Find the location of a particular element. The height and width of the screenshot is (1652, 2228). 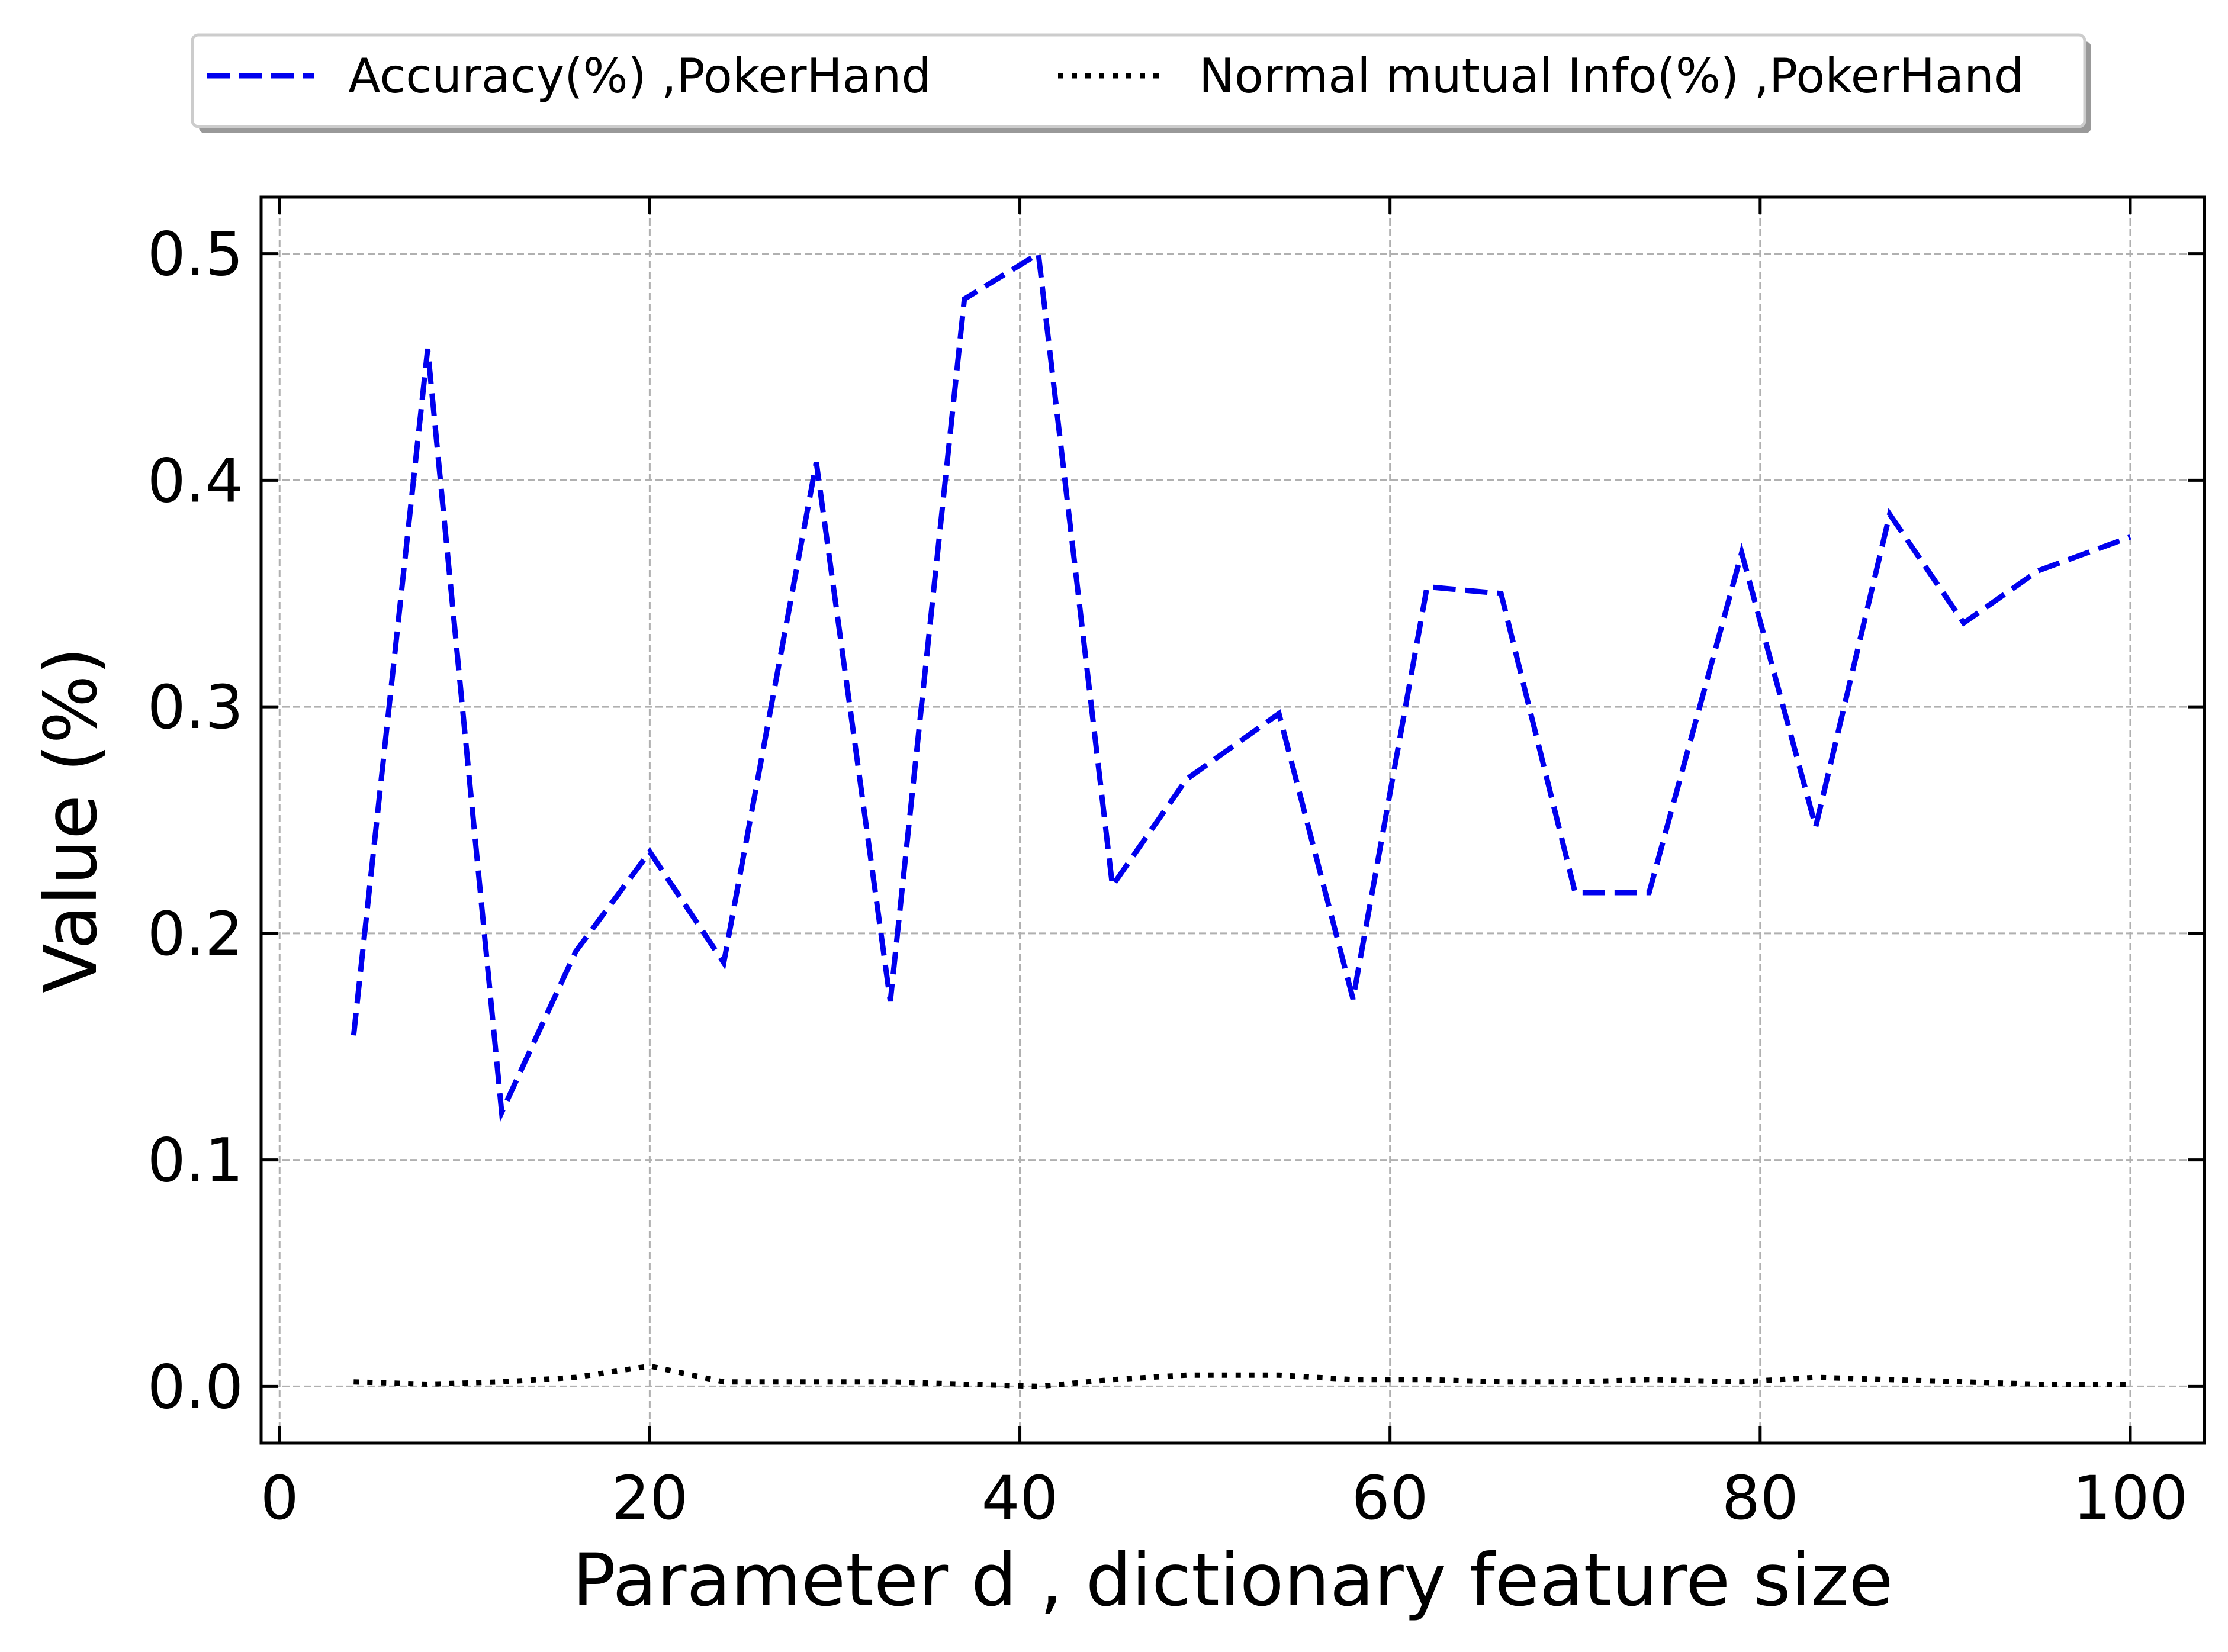

y-tick-label: 0.1 is located at coordinates (195, 1161).